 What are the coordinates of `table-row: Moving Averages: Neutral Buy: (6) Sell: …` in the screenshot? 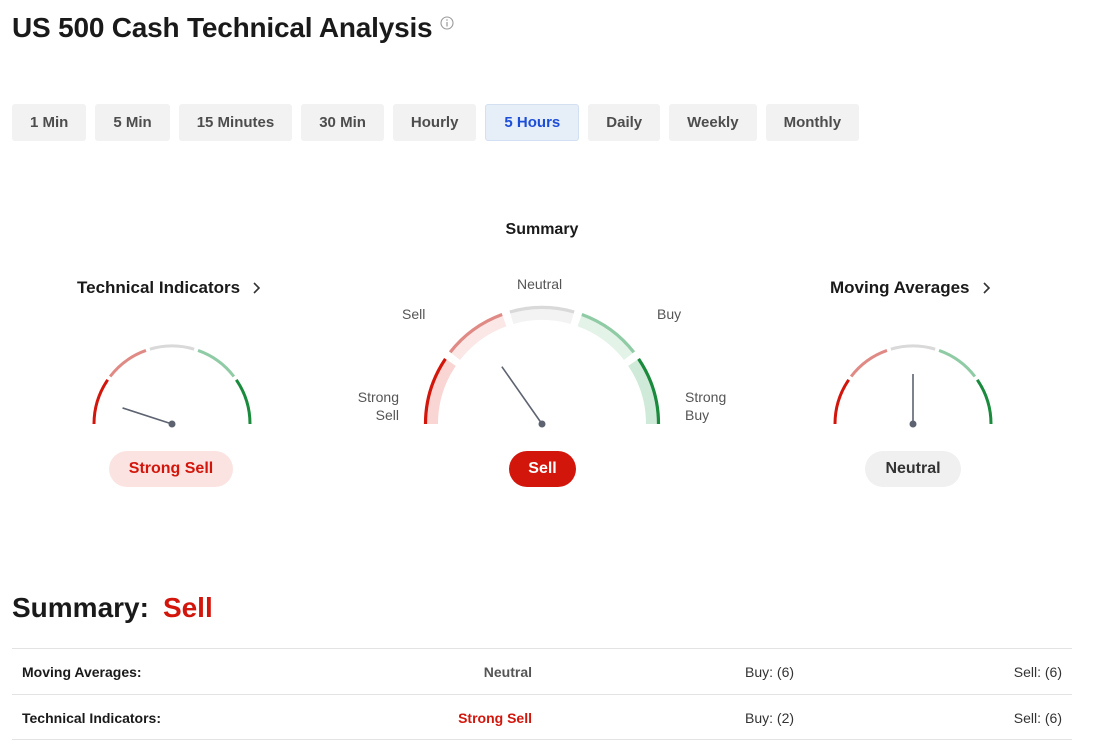 It's located at (542, 671).